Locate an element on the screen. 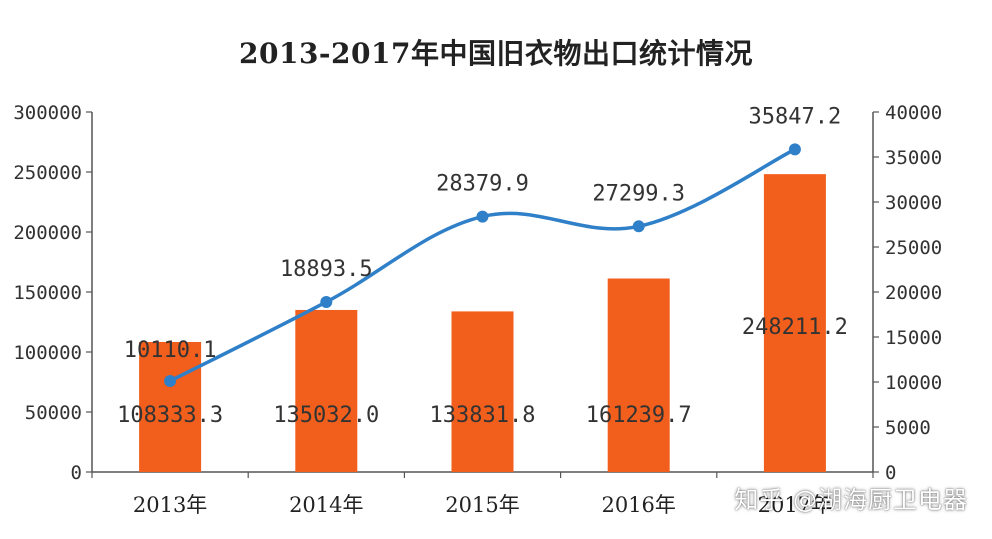 The height and width of the screenshot is (539, 992). y-left-tick-label: 150000 is located at coordinates (47, 293).